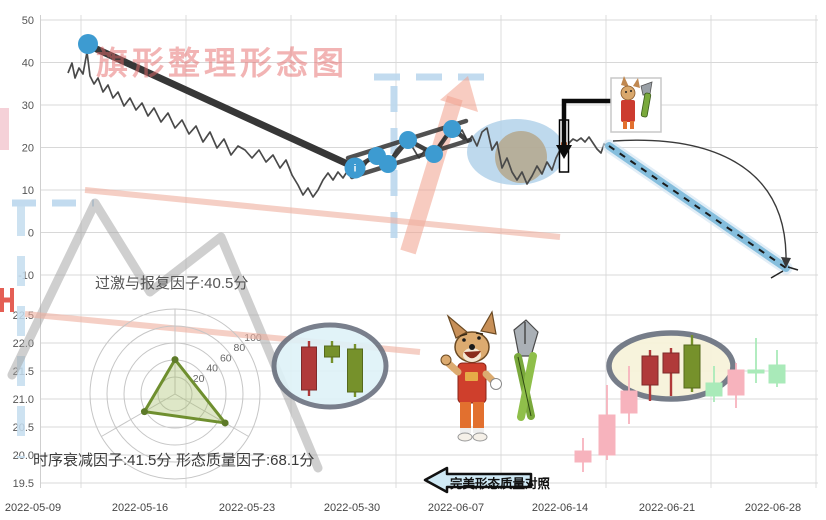 This screenshot has width=826, height=520. Describe the element at coordinates (222, 63) in the screenshot. I see `watermark-title: 旗形整理形态图` at that location.